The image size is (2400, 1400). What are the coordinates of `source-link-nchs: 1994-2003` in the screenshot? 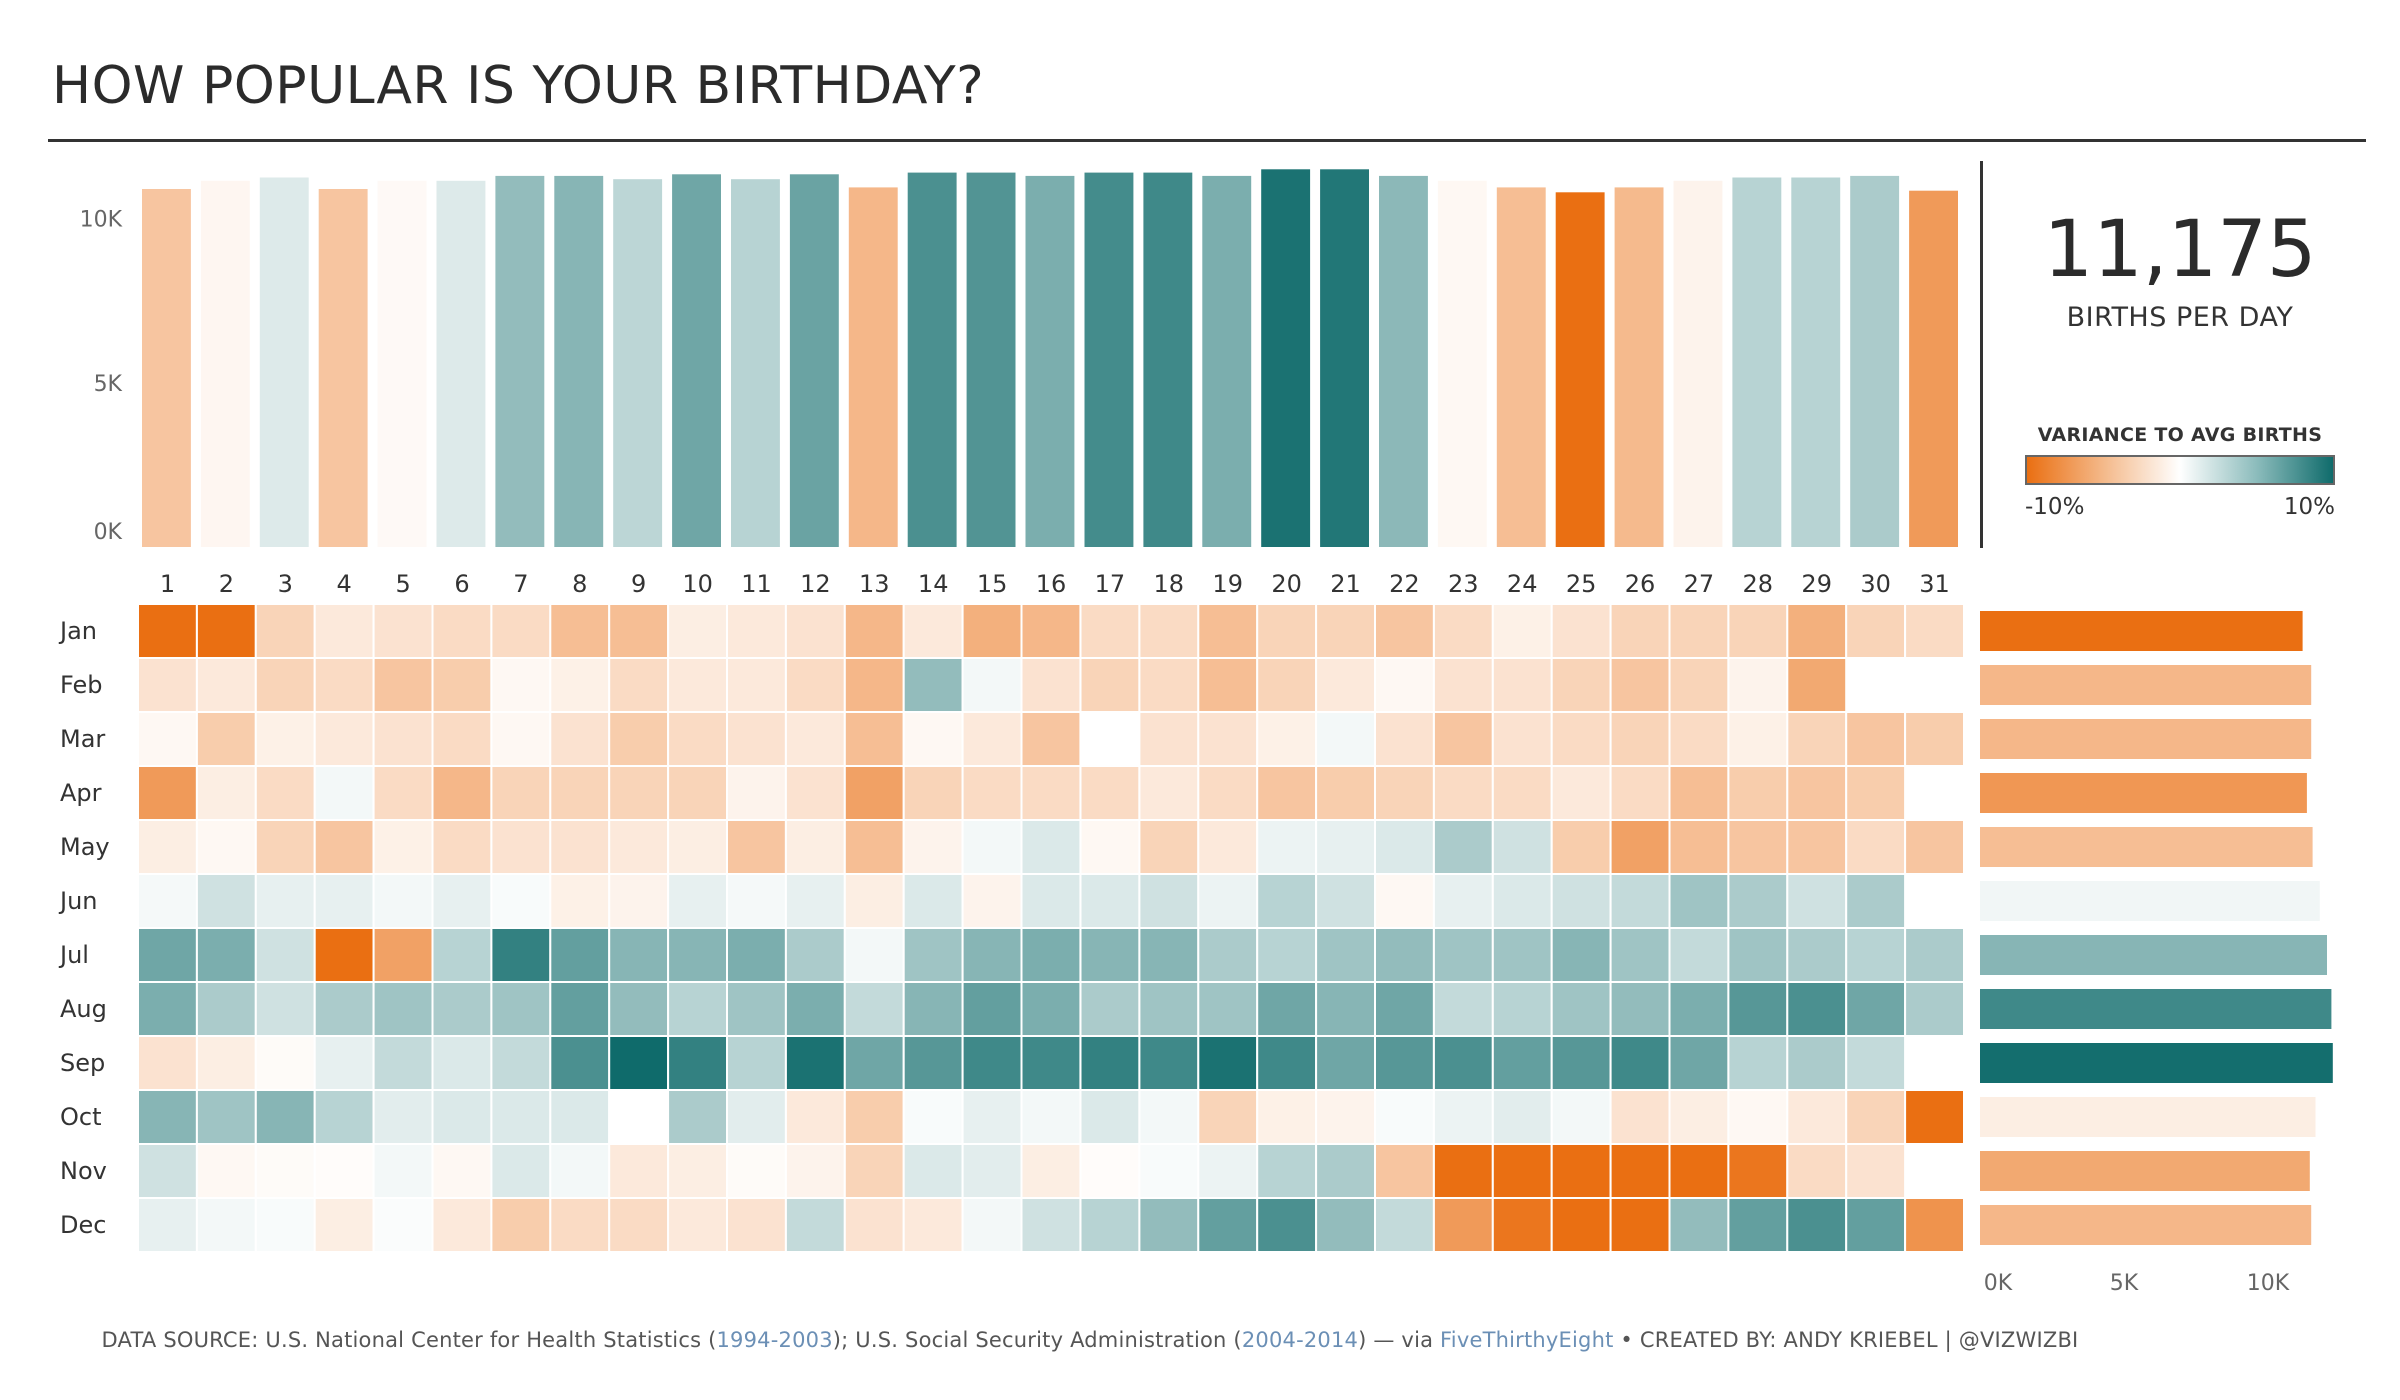 It's located at (774, 1340).